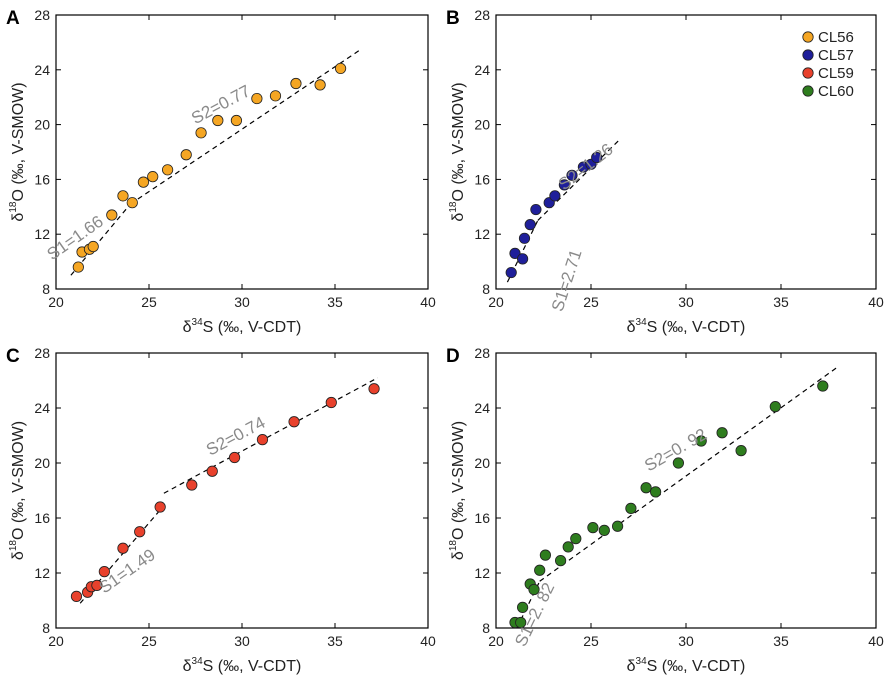 This screenshot has height=676, width=886. I want to click on slope-annotation: S1=1.66, so click(75, 238).